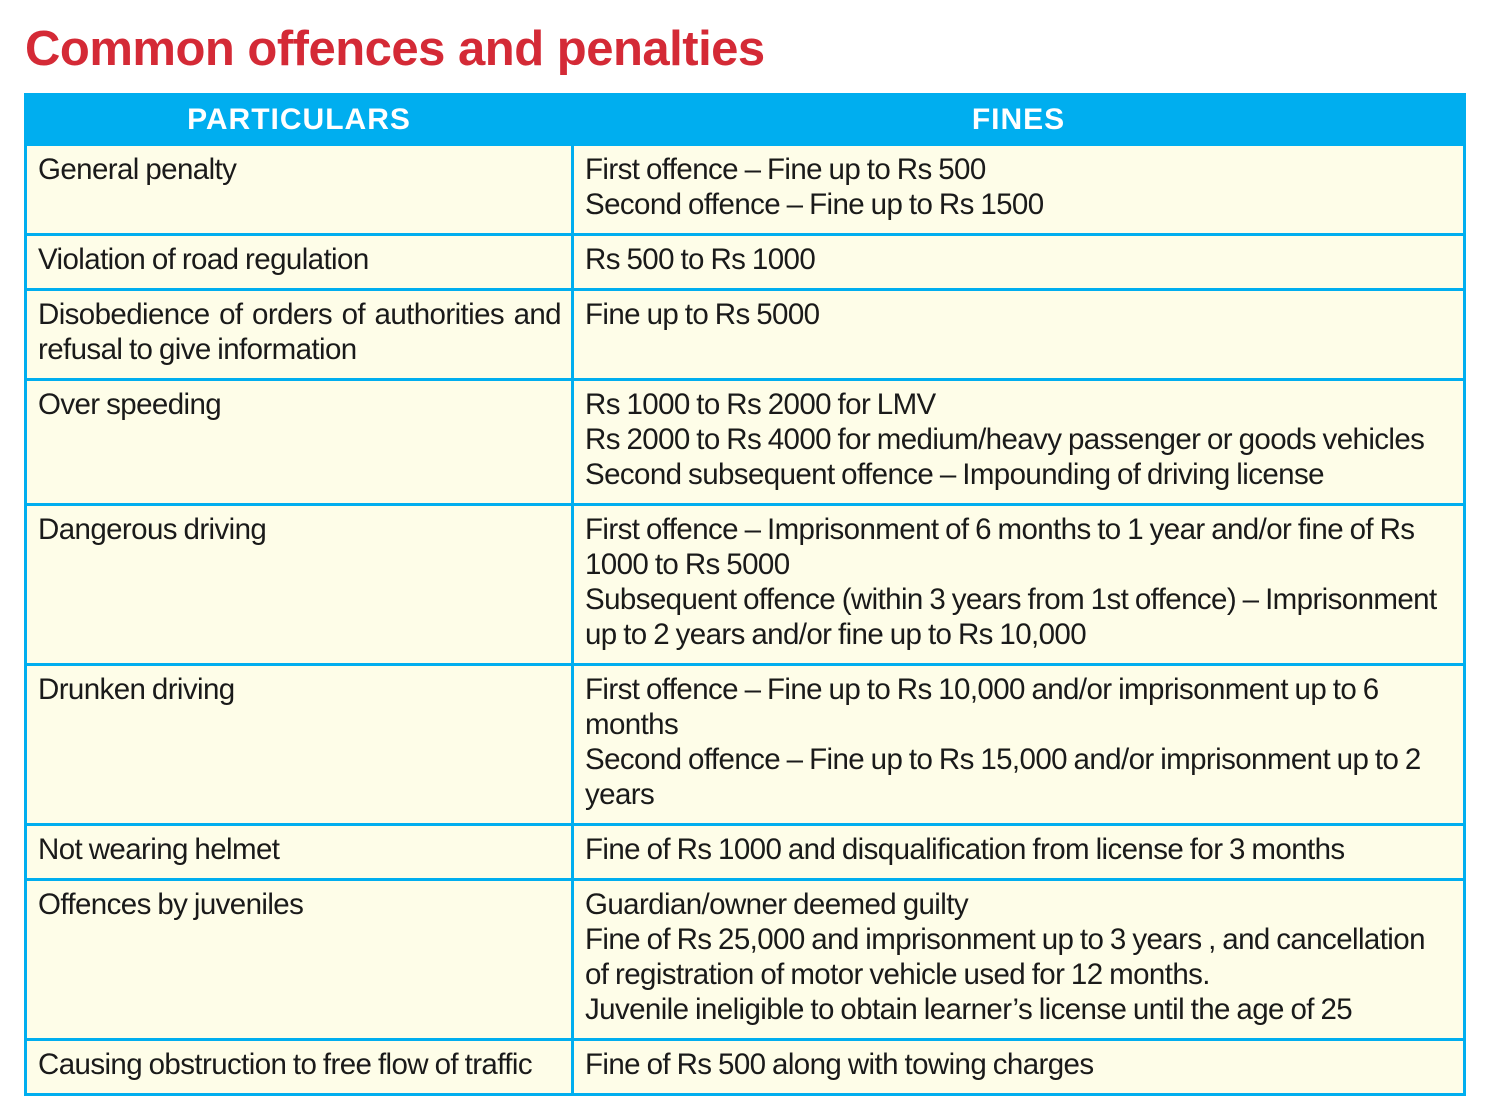 This screenshot has width=1488, height=1101. What do you see at coordinates (299, 262) in the screenshot?
I see `particular-cell: Violation of road regulation` at bounding box center [299, 262].